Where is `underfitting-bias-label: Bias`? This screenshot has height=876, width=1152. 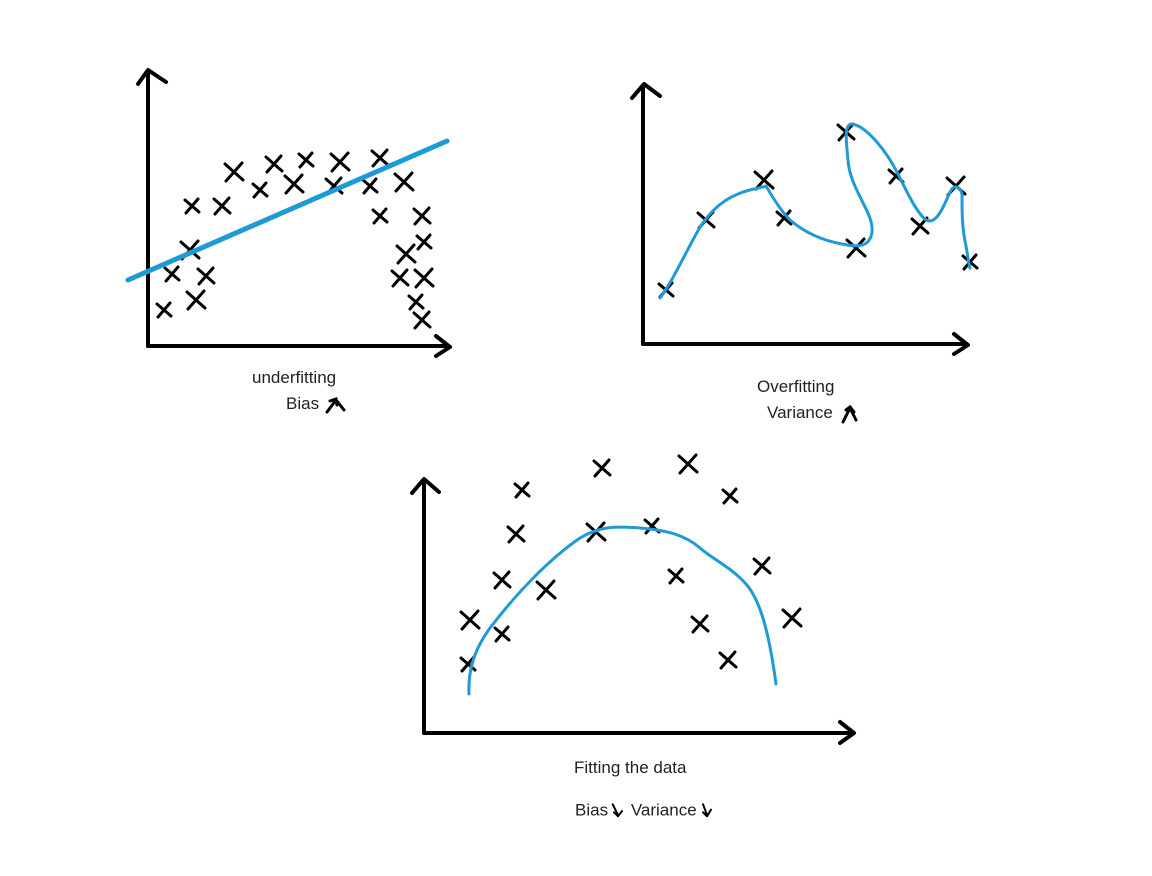
underfitting-bias-label: Bias is located at coordinates (317, 404).